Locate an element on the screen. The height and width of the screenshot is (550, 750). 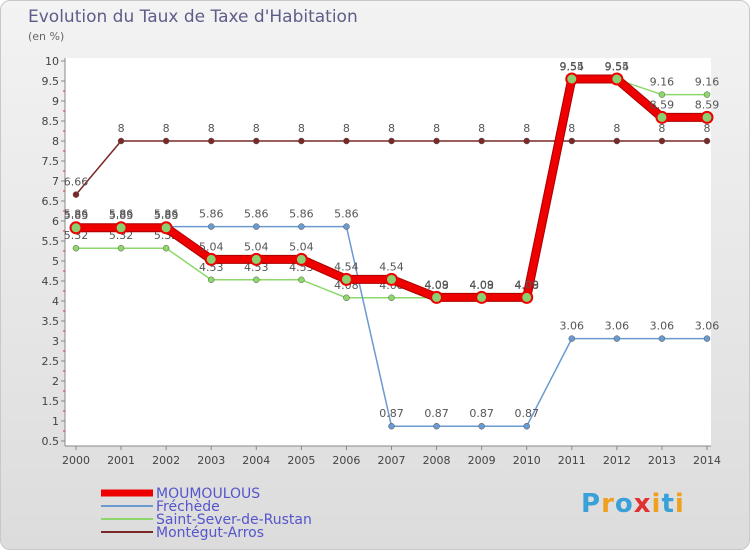
data-label: 5.83 is located at coordinates (121, 215).